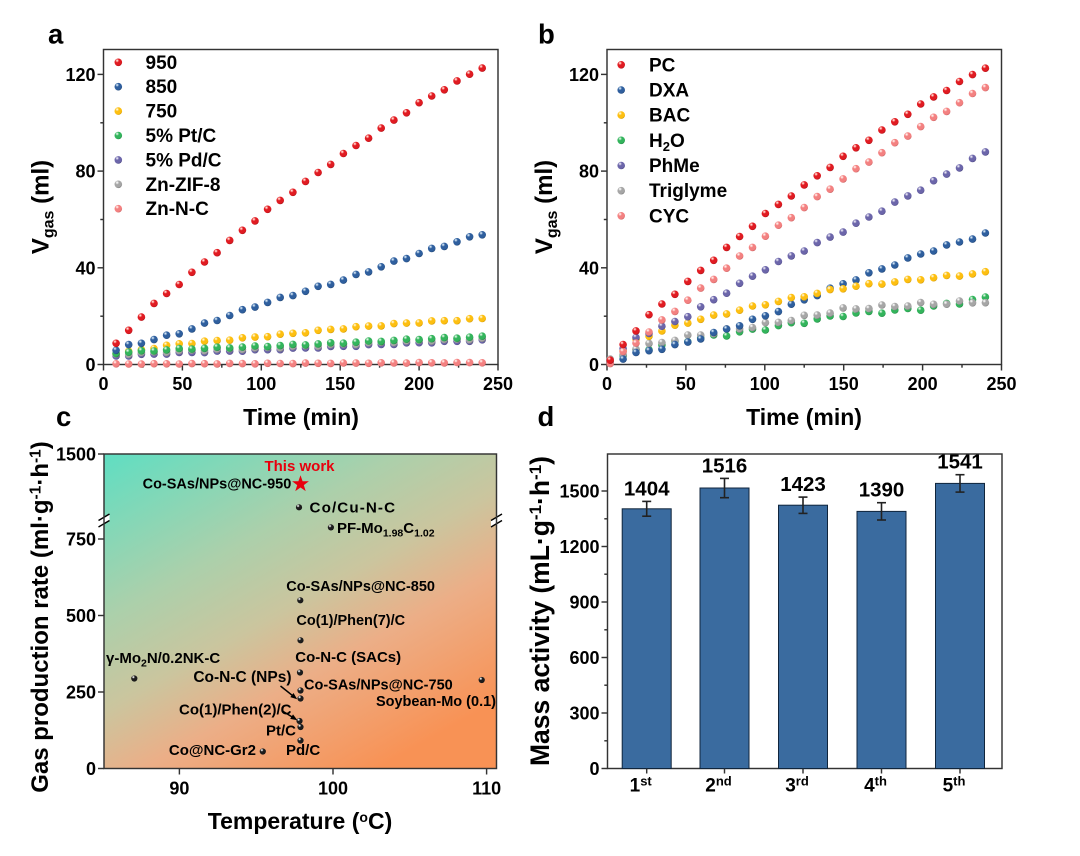  What do you see at coordinates (960, 462) in the screenshot?
I see `svg-text: 1541` at bounding box center [960, 462].